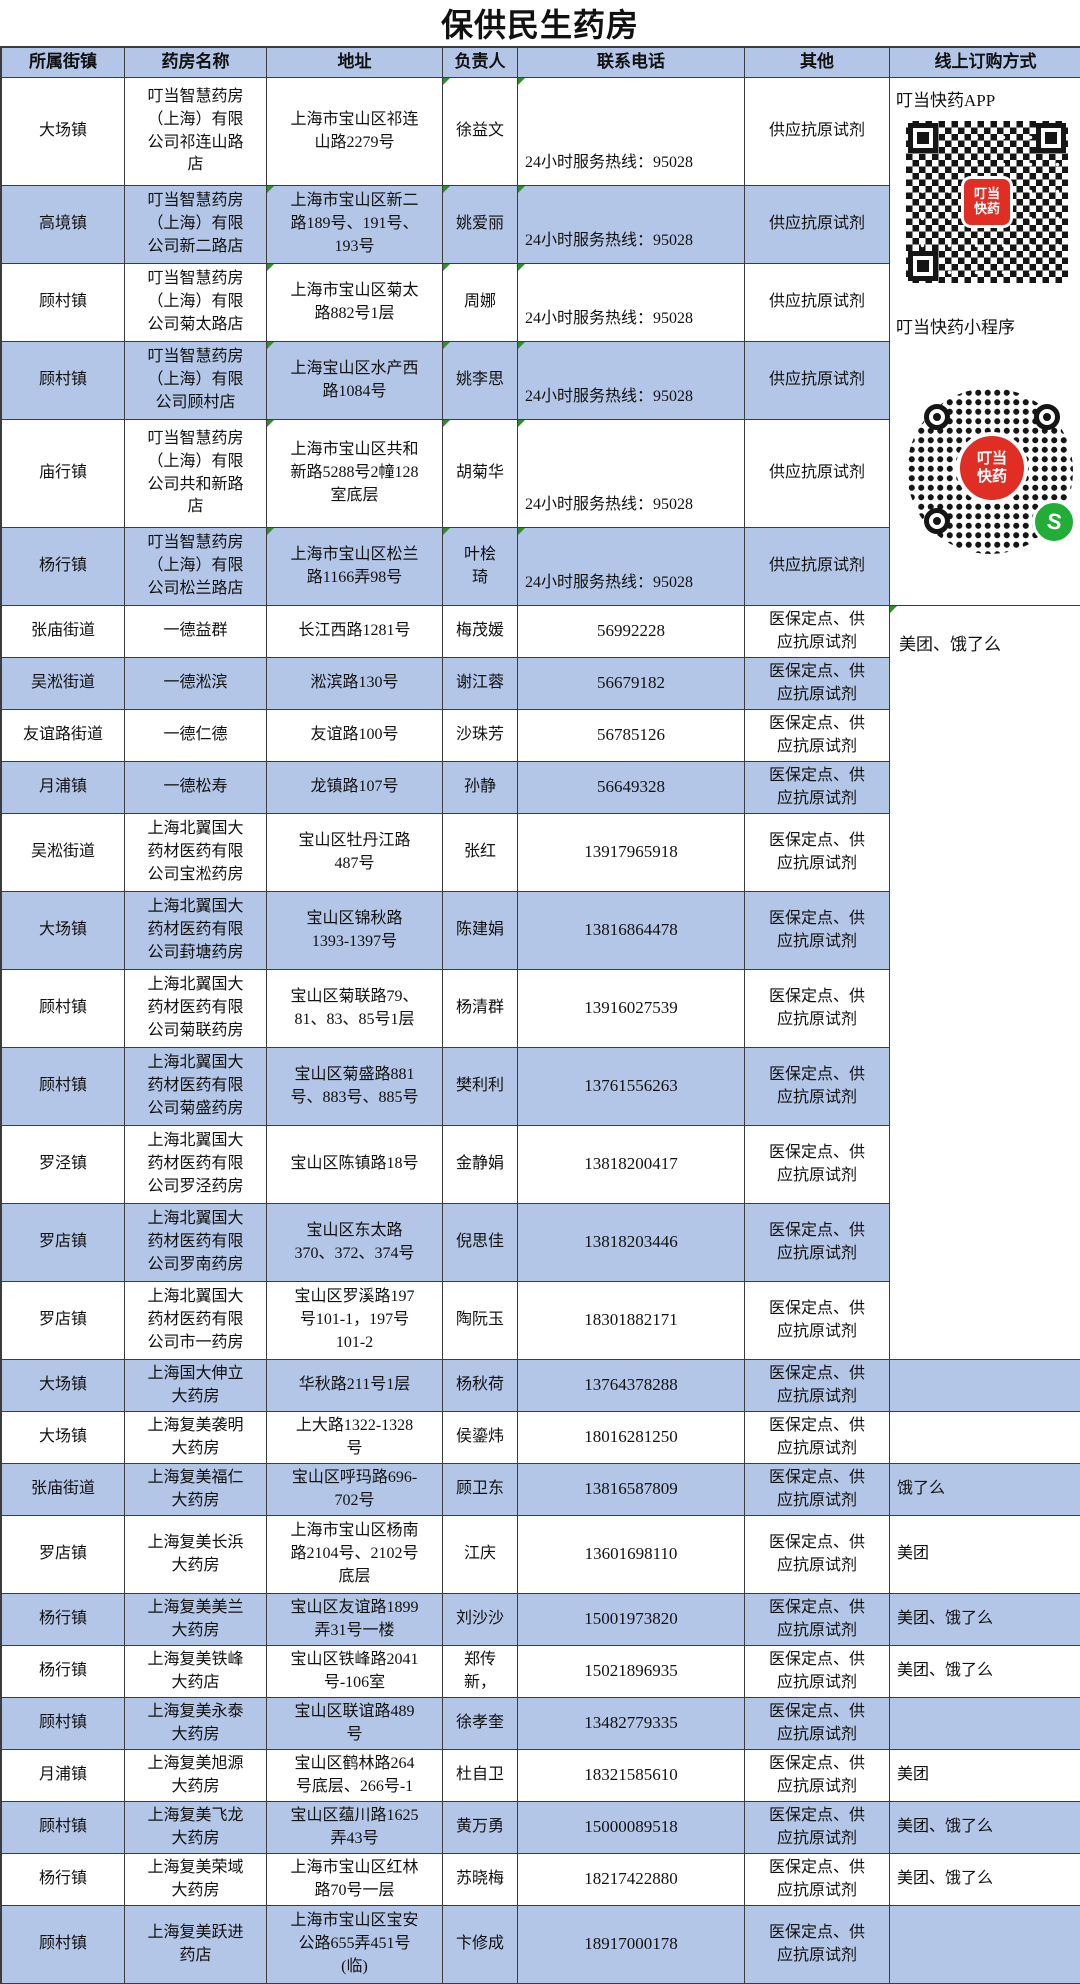 The width and height of the screenshot is (1080, 1984). I want to click on cell-pharmacy-name: 一德益群, so click(196, 632).